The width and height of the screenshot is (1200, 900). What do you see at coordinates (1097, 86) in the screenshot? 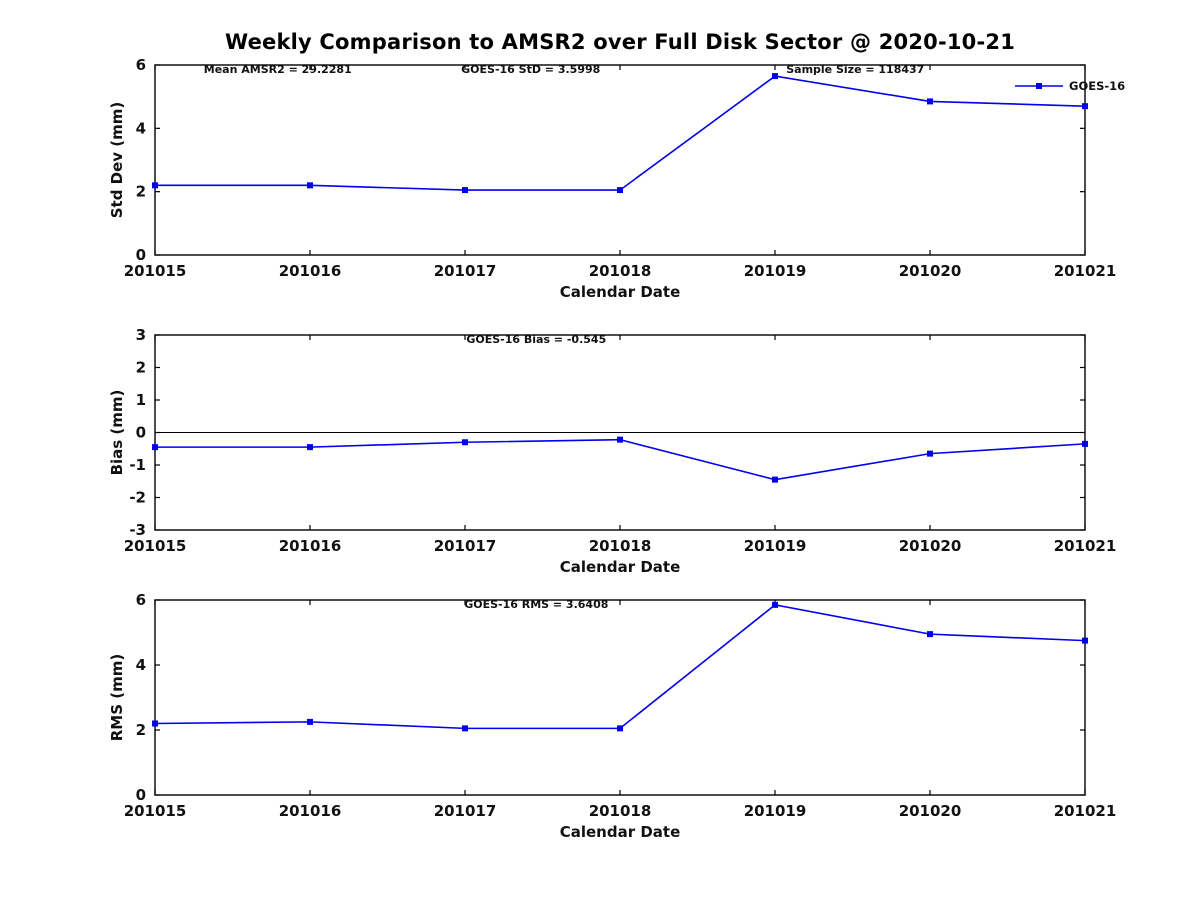
I see `legend-label: GOES-16` at bounding box center [1097, 86].